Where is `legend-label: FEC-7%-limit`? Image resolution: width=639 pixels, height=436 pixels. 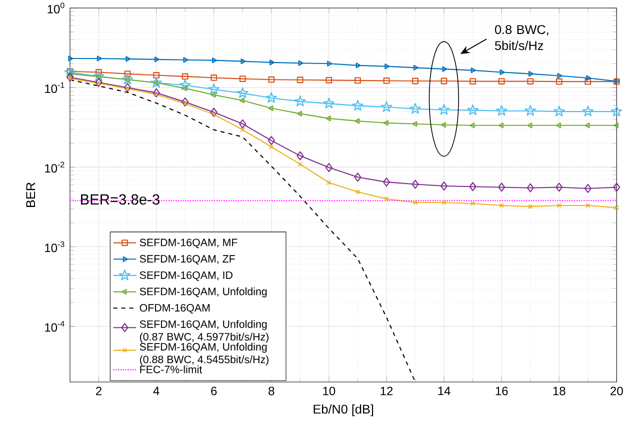
legend-label: FEC-7%-limit is located at coordinates (171, 369).